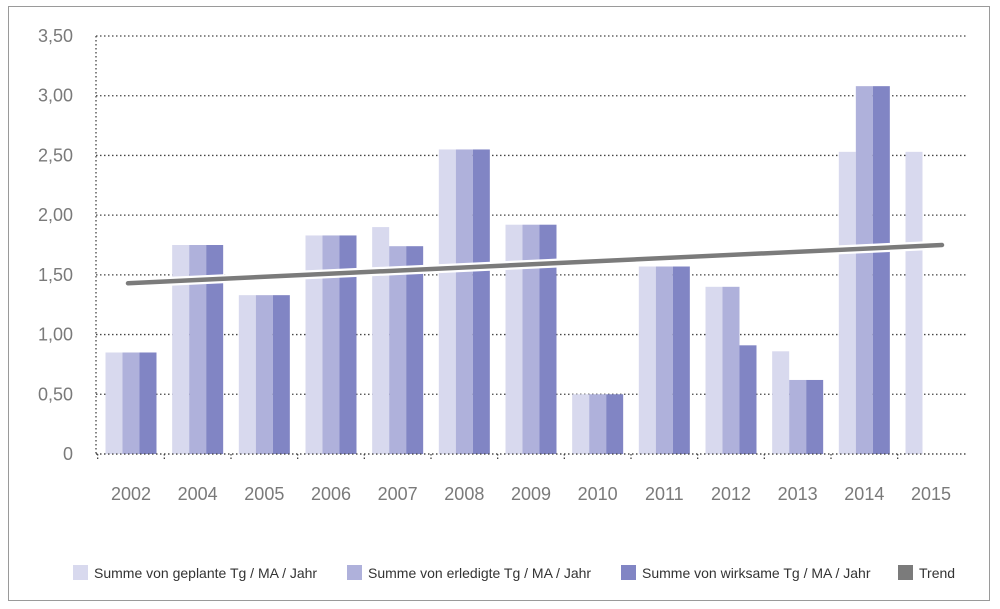 This screenshot has width=1000, height=609. Describe the element at coordinates (331, 494) in the screenshot. I see `x-tick-label: 2006` at that location.